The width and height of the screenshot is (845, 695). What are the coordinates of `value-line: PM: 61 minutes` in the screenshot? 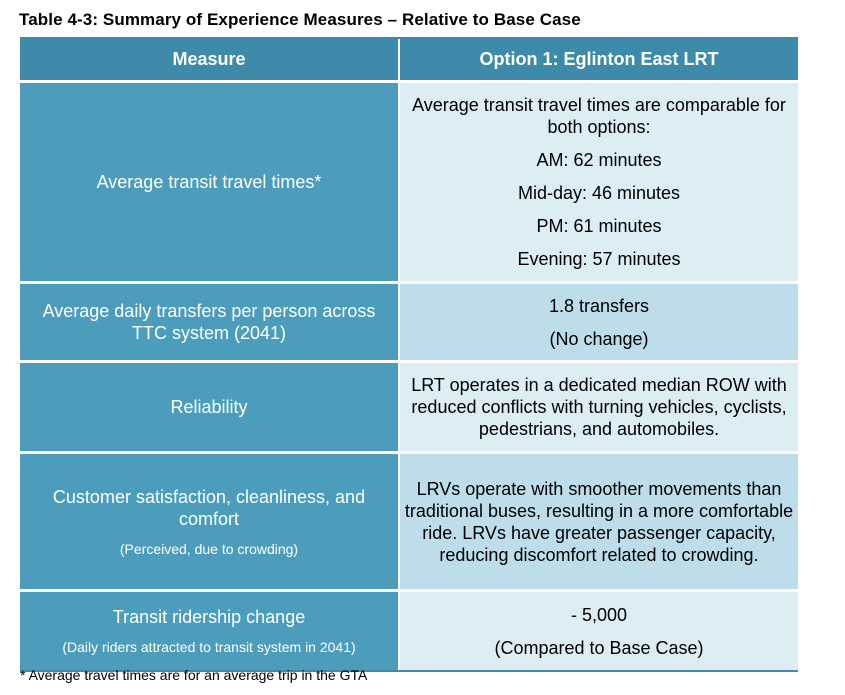 It's located at (599, 226).